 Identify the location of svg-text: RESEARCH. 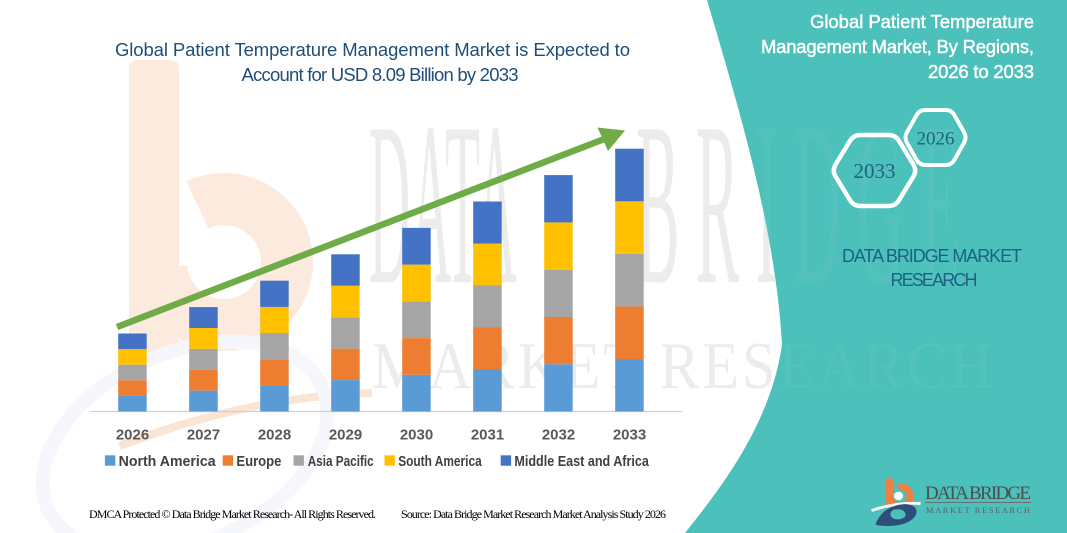
(934, 280).